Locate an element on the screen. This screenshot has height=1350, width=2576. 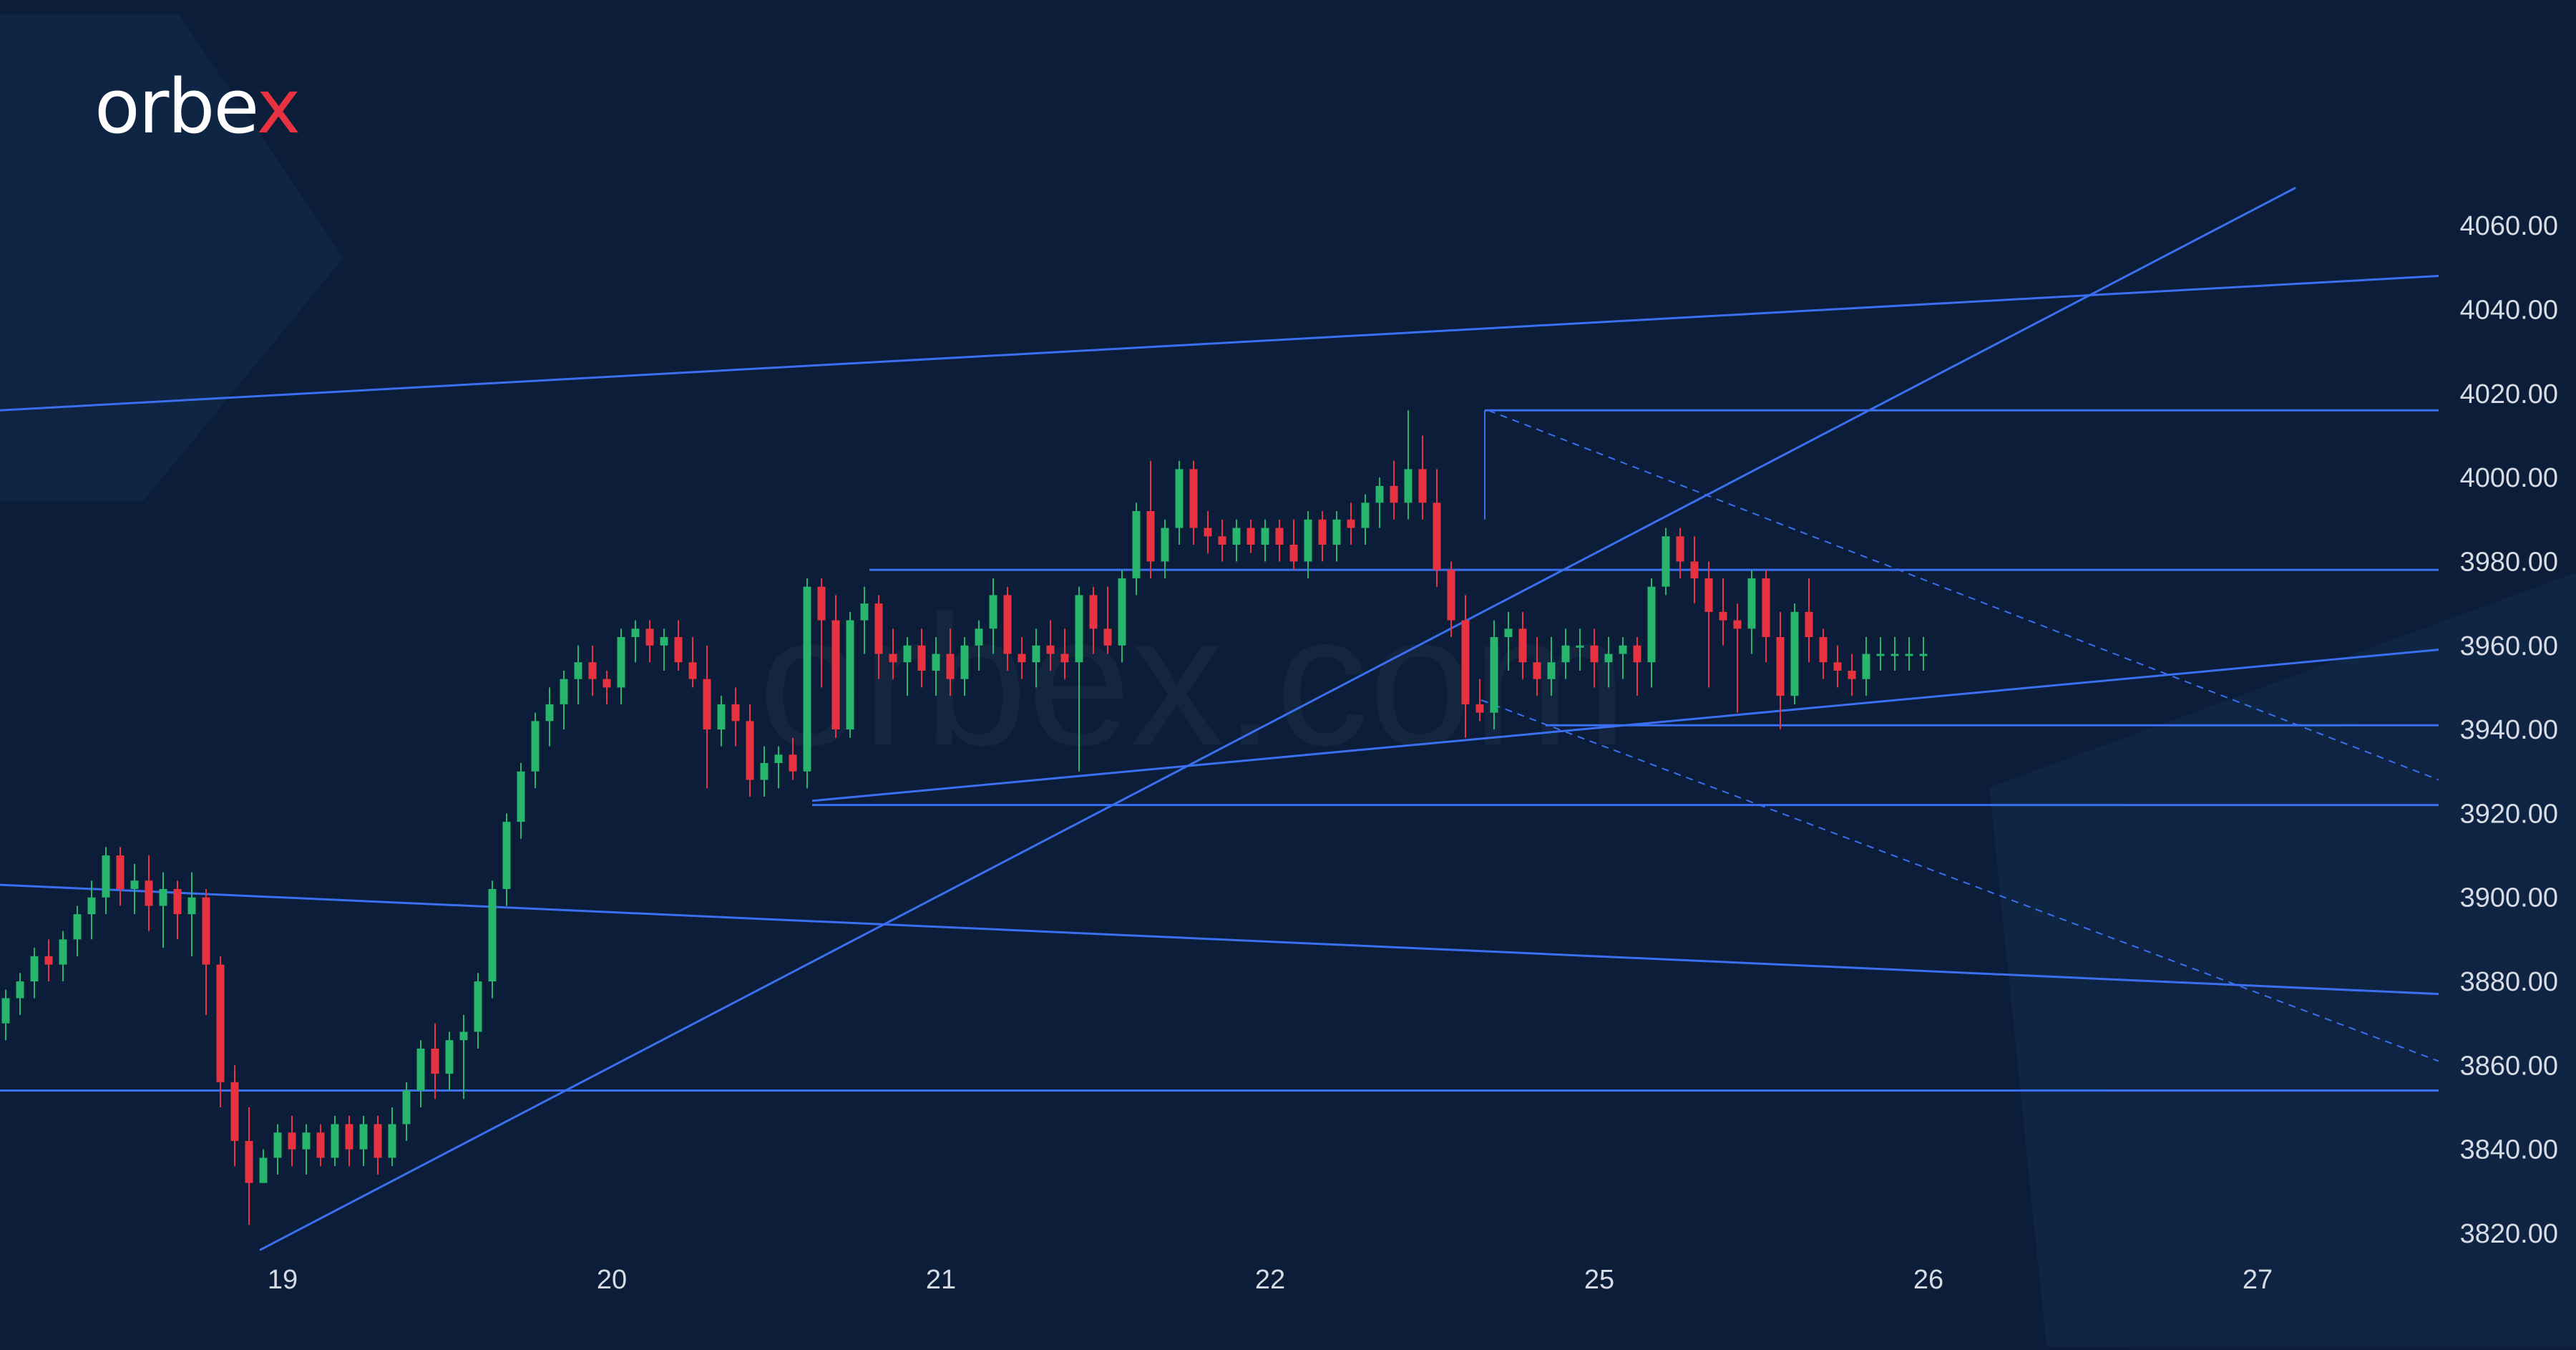
y-tick-label: 3900.00 is located at coordinates (2509, 898).